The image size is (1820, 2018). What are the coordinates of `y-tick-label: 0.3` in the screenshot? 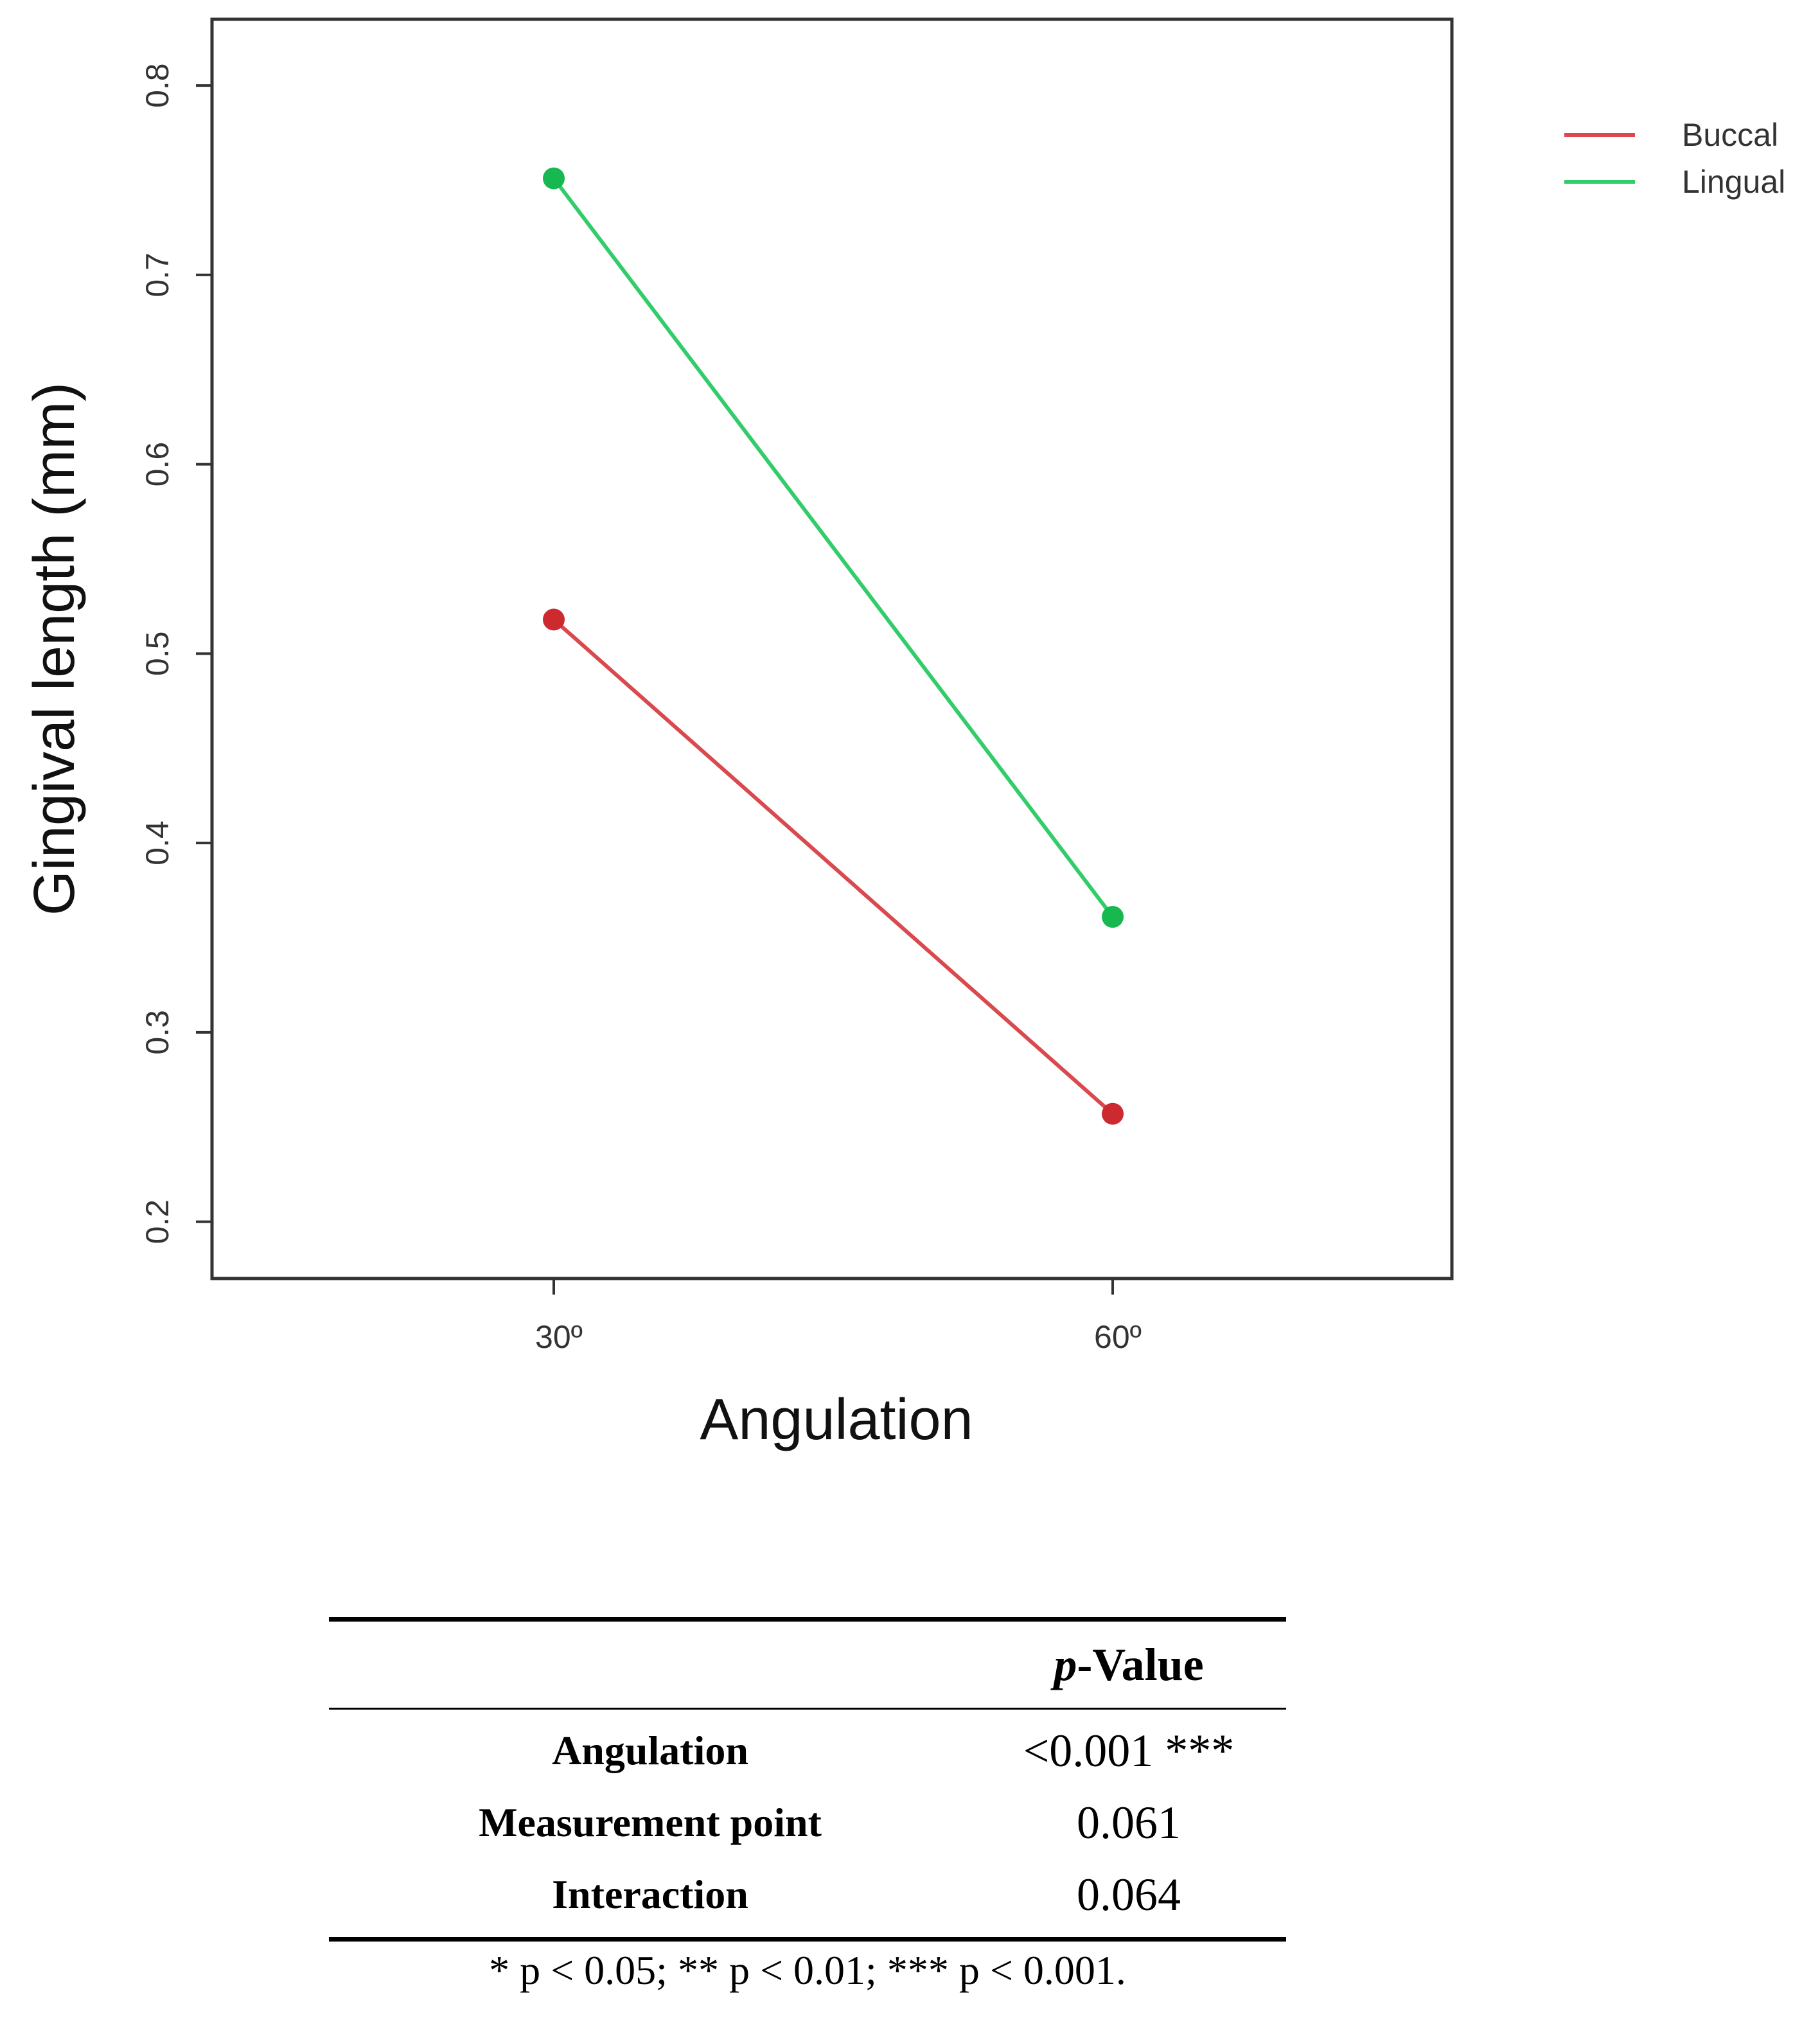 It's located at (157, 1032).